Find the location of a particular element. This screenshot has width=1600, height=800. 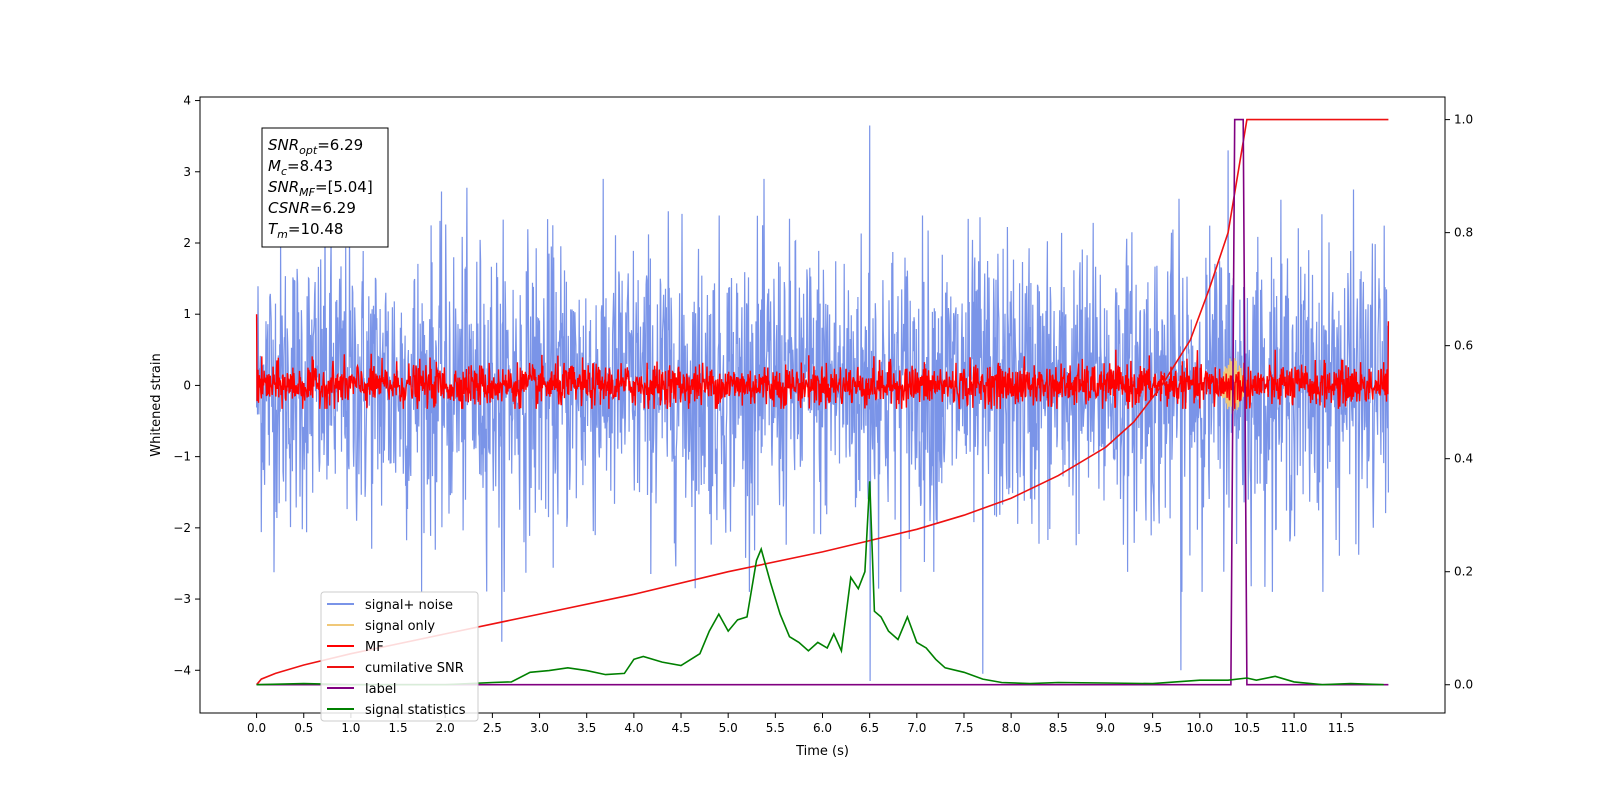

y-axis-label: Whitened strain is located at coordinates (156, 404).